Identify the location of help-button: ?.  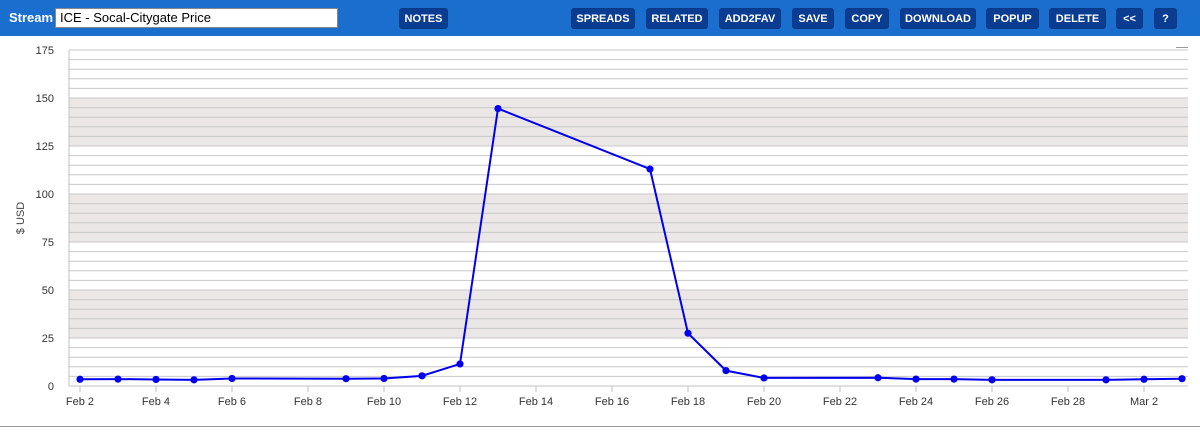
(1165, 18).